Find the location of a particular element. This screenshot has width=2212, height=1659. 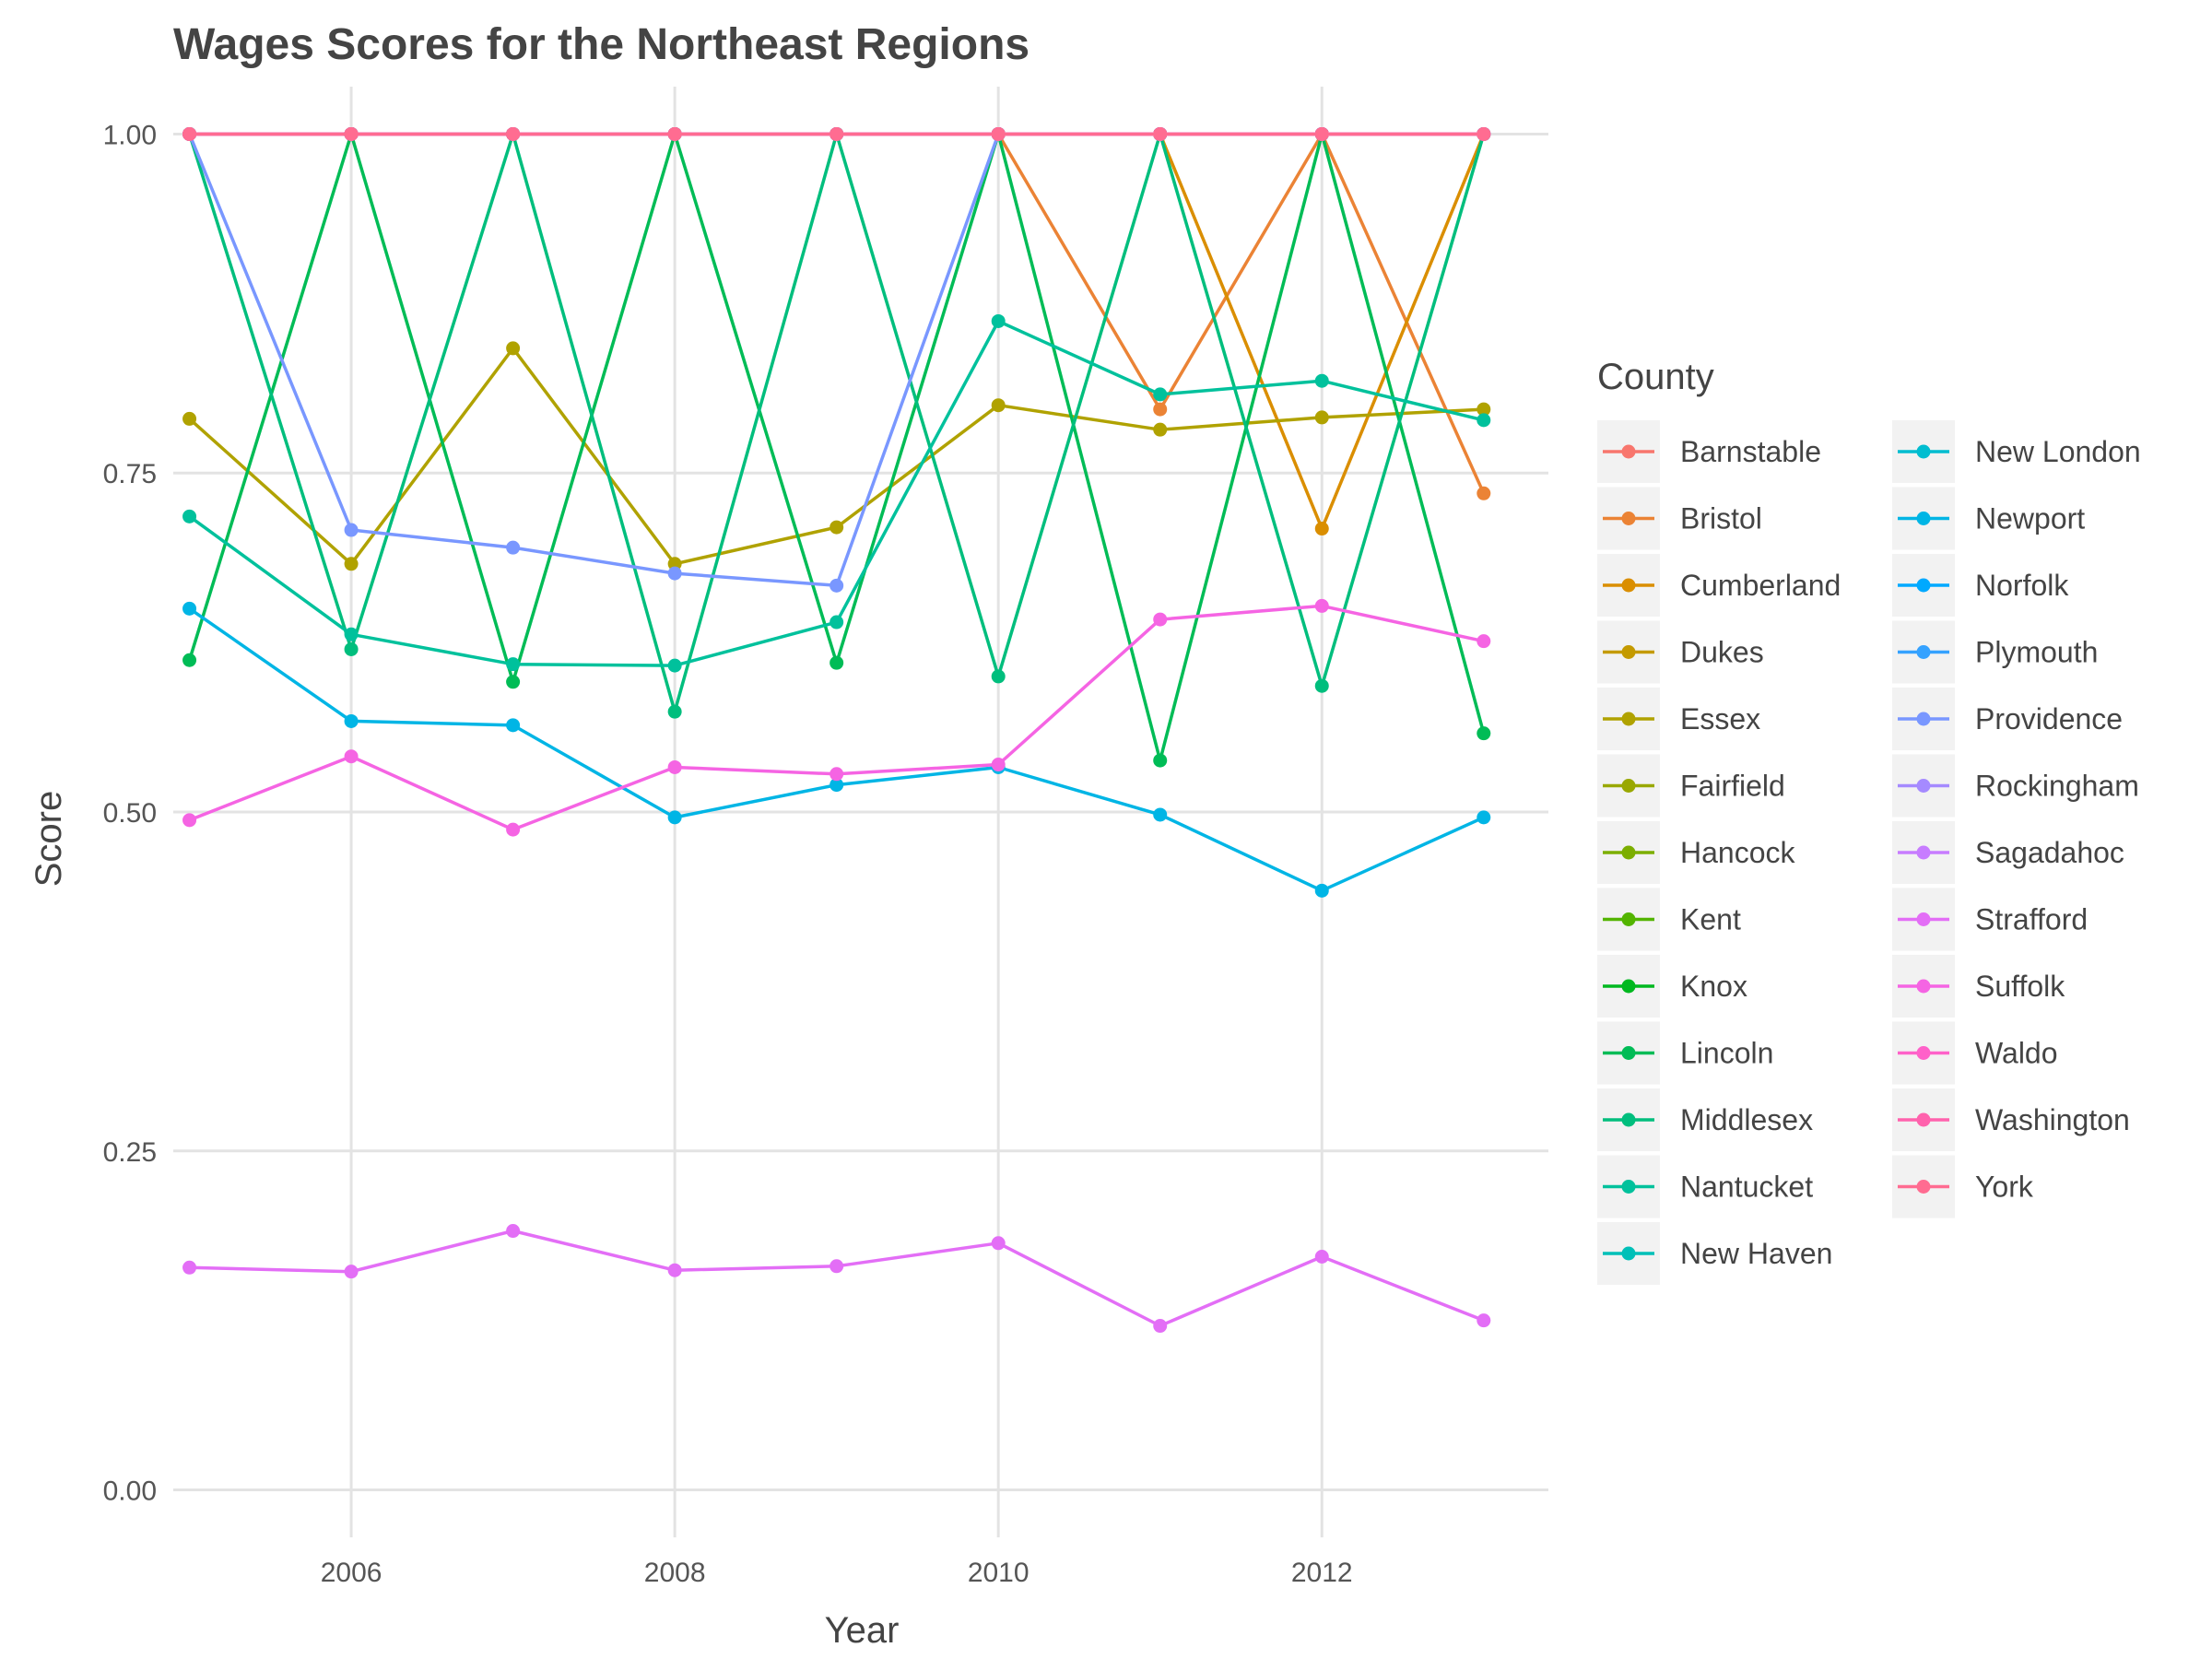

y-tick-label: 0.50 is located at coordinates (130, 813).